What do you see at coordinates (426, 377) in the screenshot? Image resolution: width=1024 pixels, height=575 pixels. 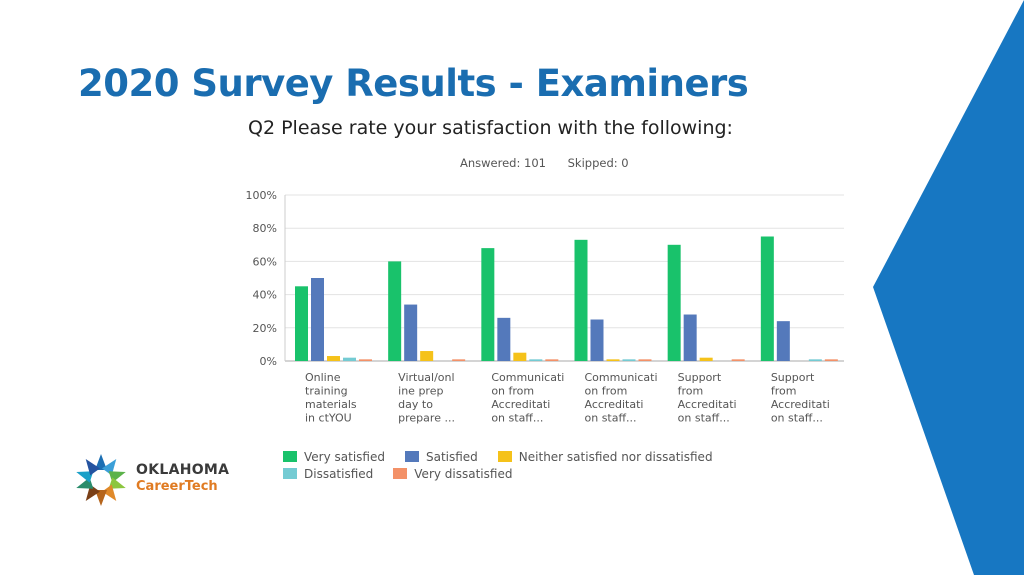 I see `x-category-label: Virtual/onl` at bounding box center [426, 377].